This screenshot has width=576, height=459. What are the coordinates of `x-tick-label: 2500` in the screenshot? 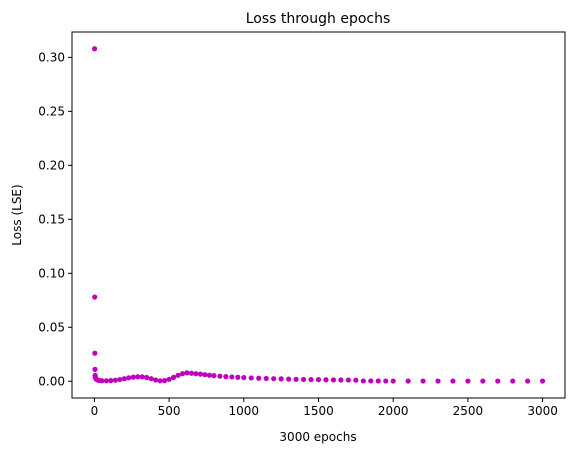 It's located at (468, 411).